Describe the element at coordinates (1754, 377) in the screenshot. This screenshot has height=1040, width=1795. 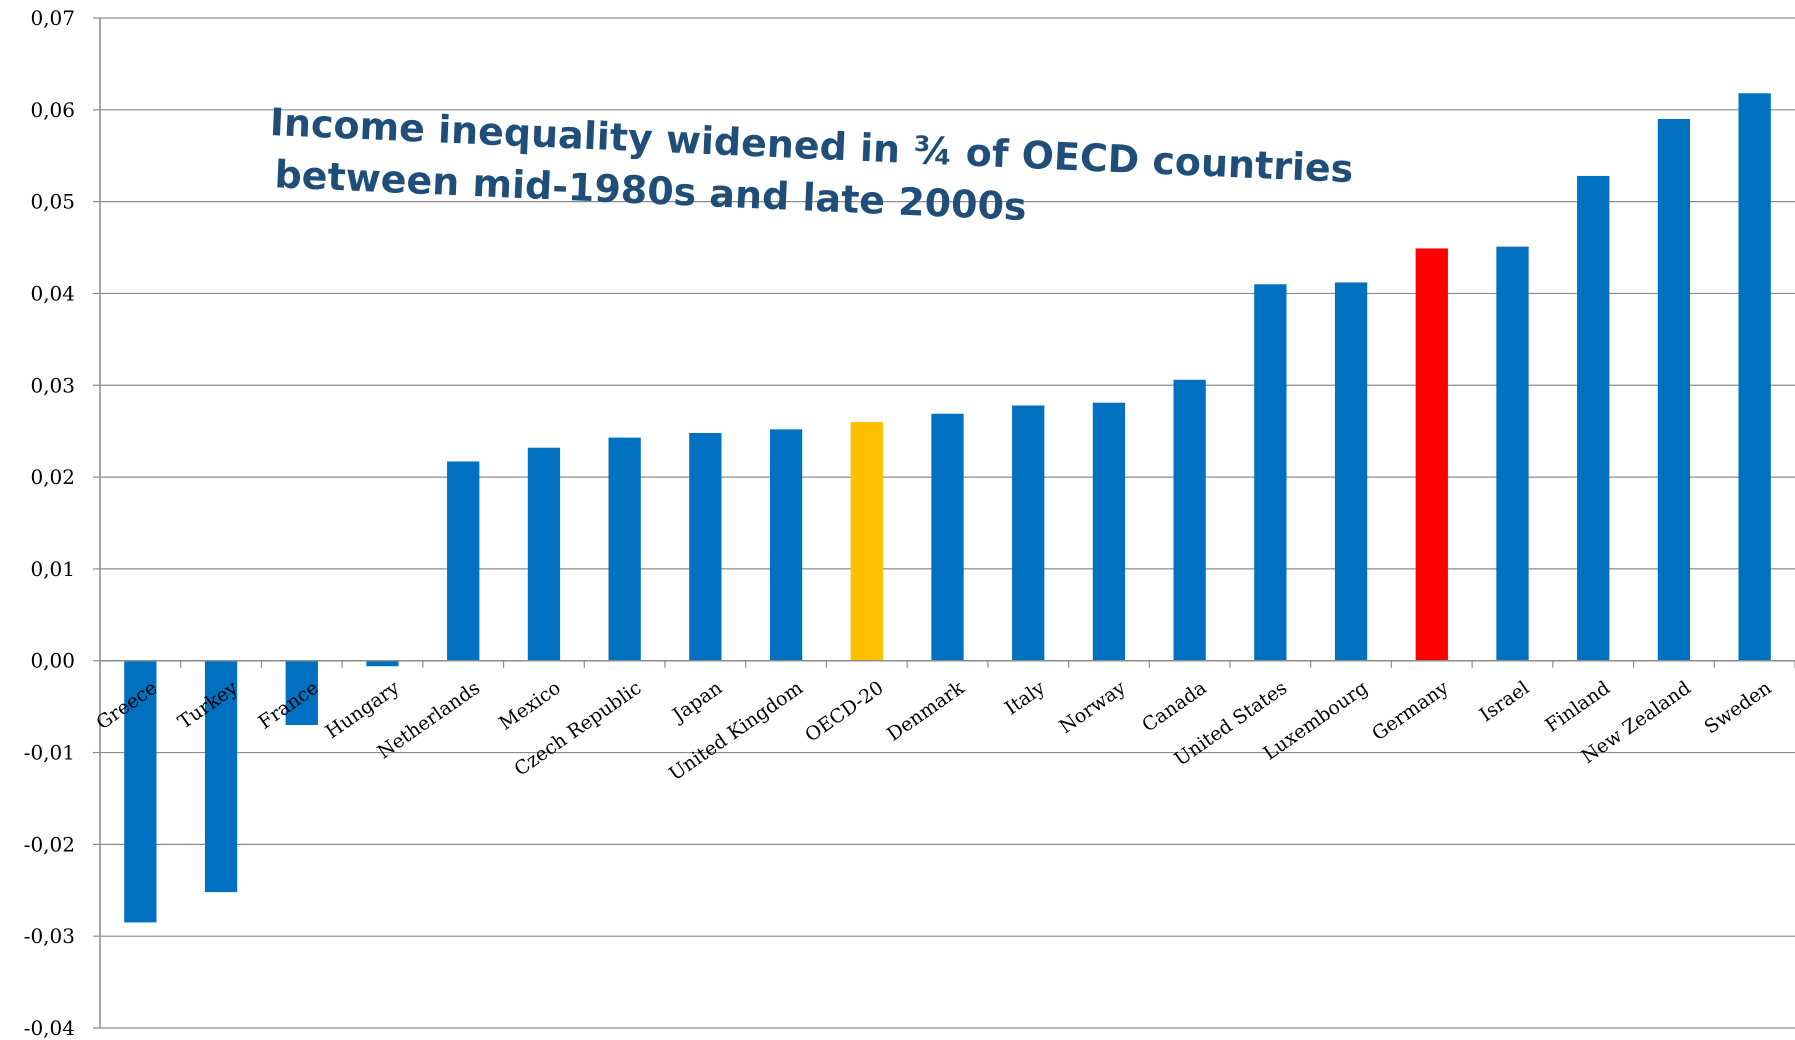
I see `bar-sweden` at that location.